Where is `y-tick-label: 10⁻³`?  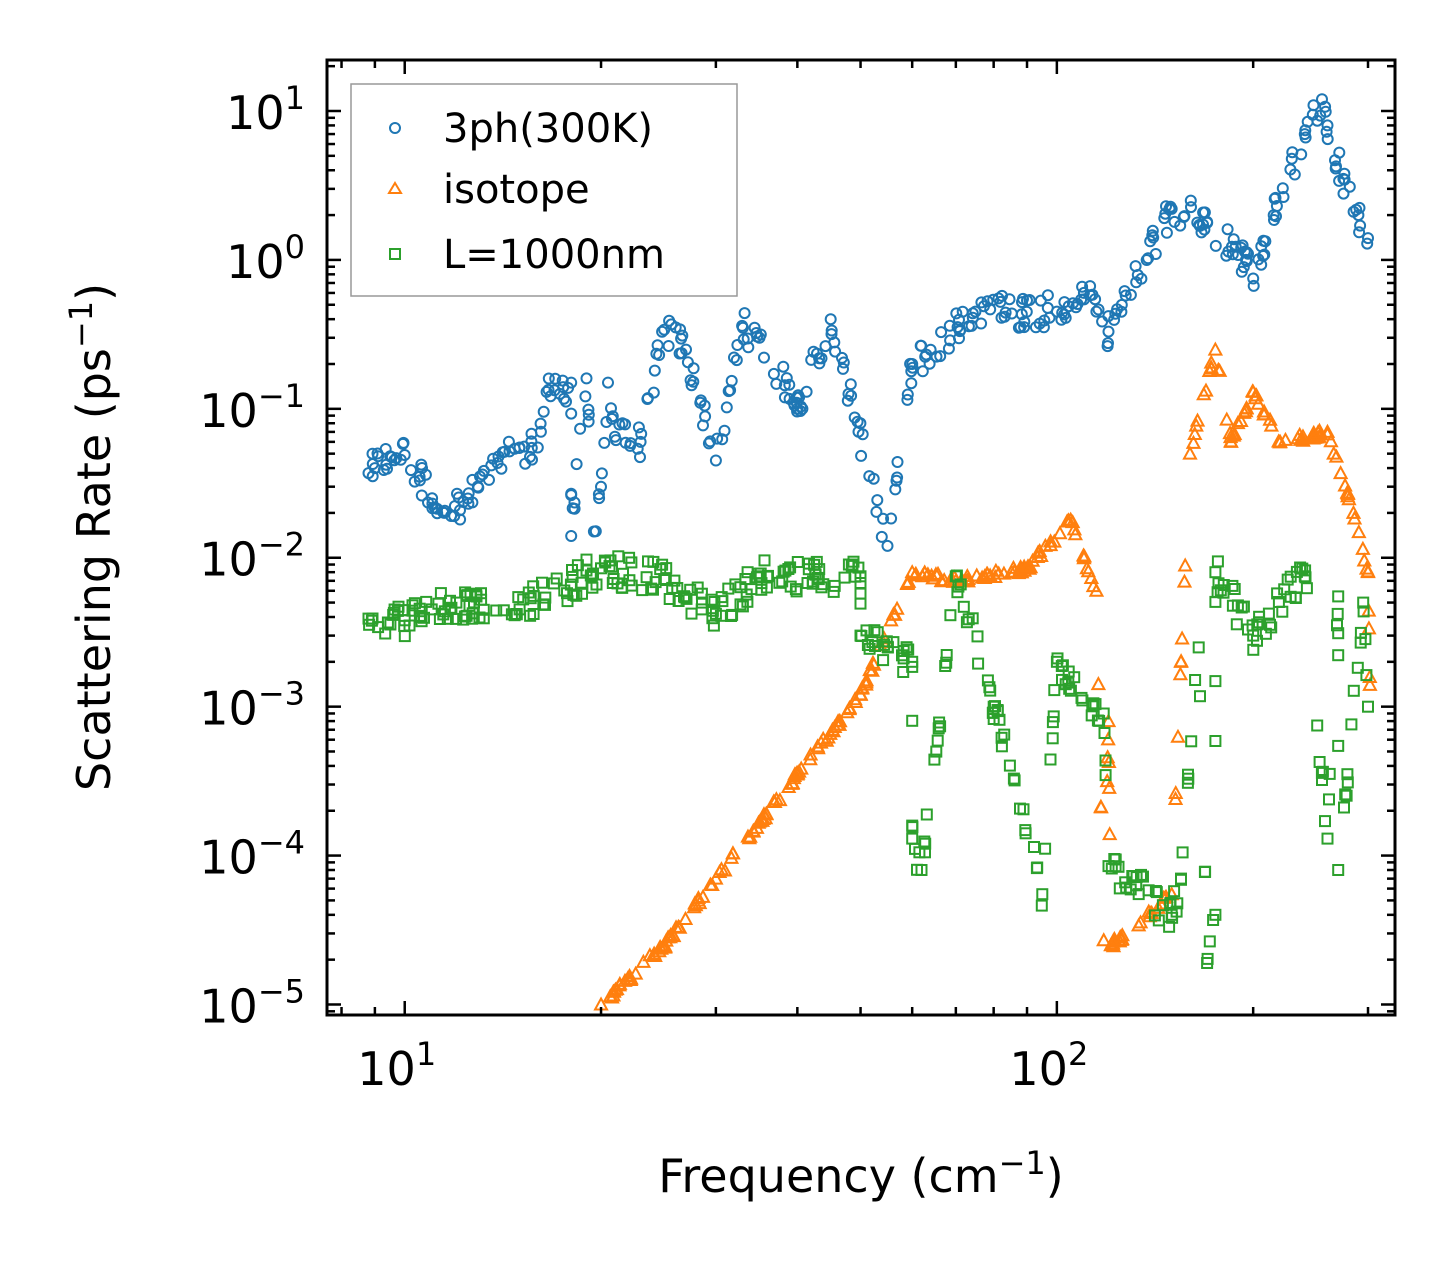
y-tick-label: 10⁻³ is located at coordinates (252, 705).